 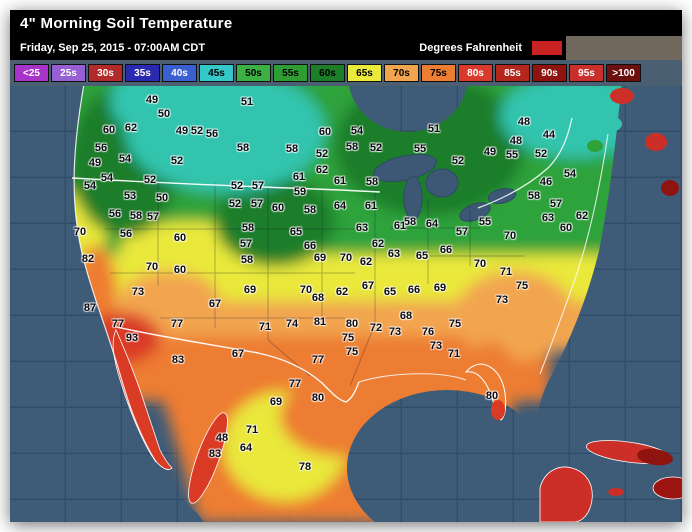 I want to click on station-temp: 93, so click(x=132, y=338).